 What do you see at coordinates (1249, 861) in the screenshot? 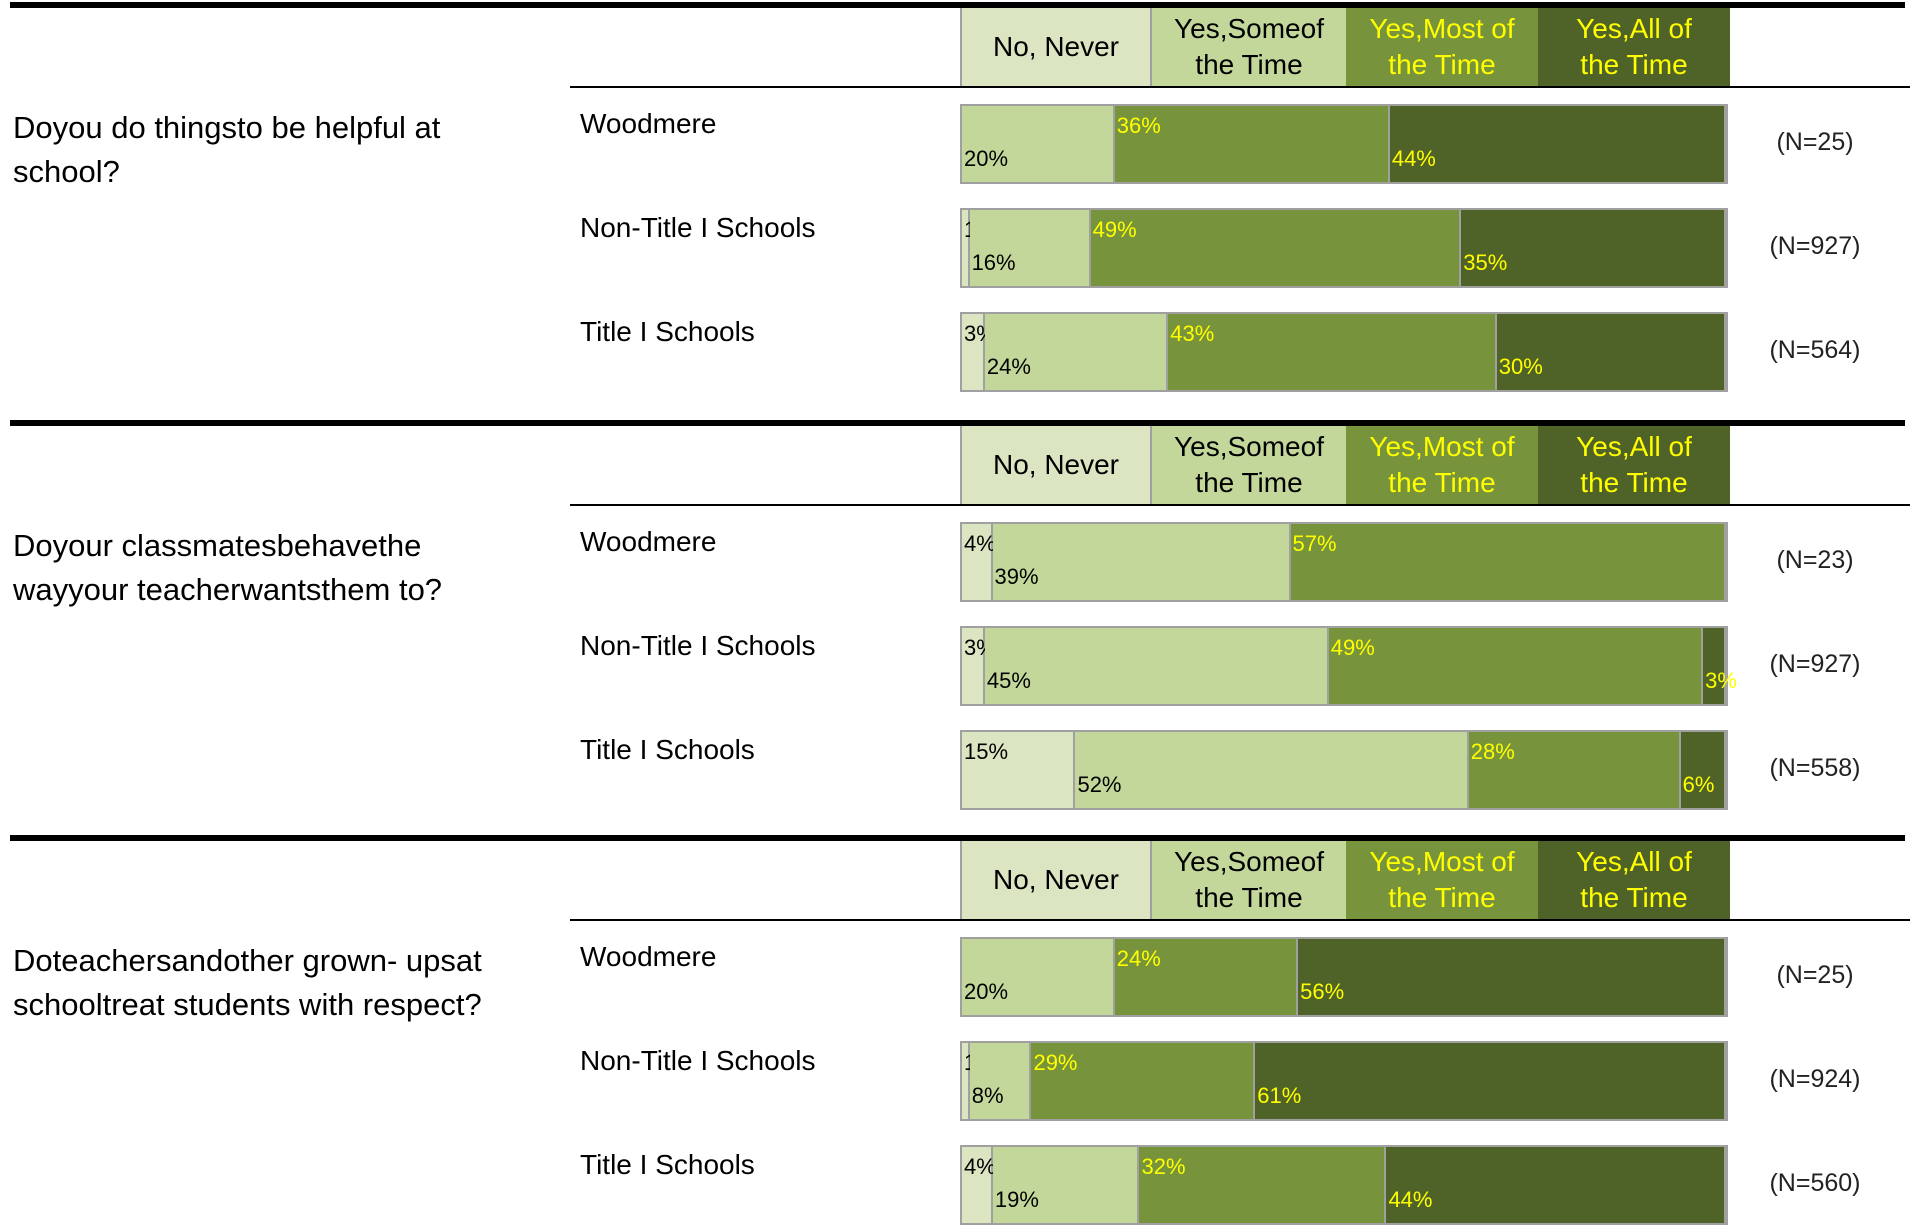
I see `legend-label-line: Yes,Someof` at bounding box center [1249, 861].